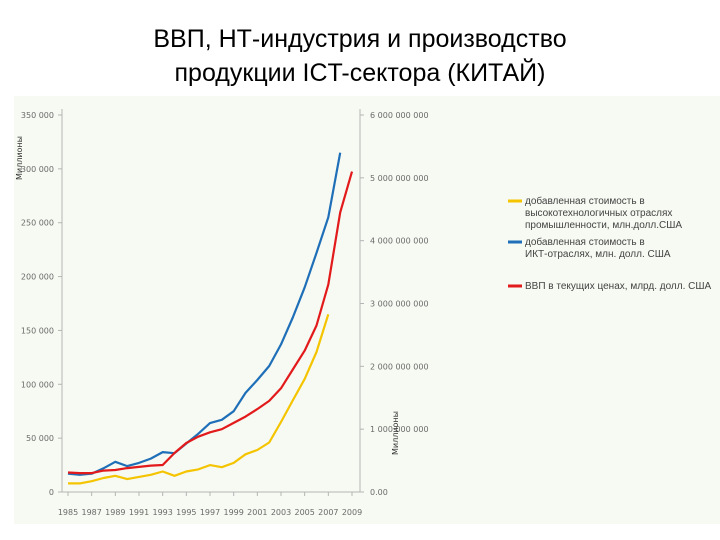 This screenshot has height=540, width=720. Describe the element at coordinates (328, 512) in the screenshot. I see `x-tick-label: 2007` at that location.